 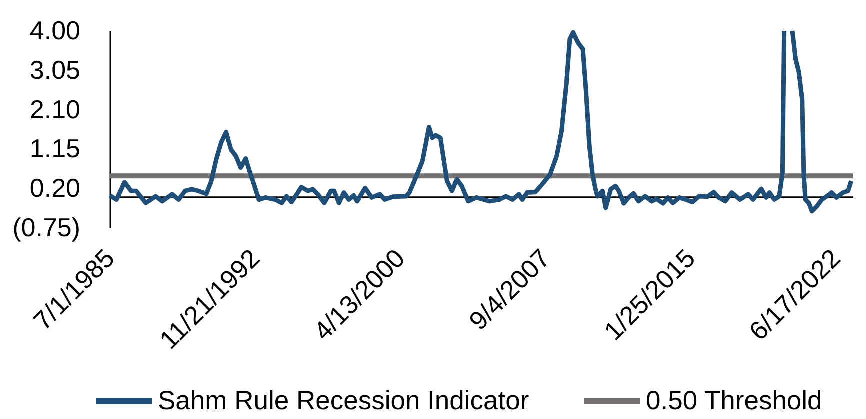 What do you see at coordinates (734, 400) in the screenshot?
I see `legend-label: 0.50 Threshold` at bounding box center [734, 400].